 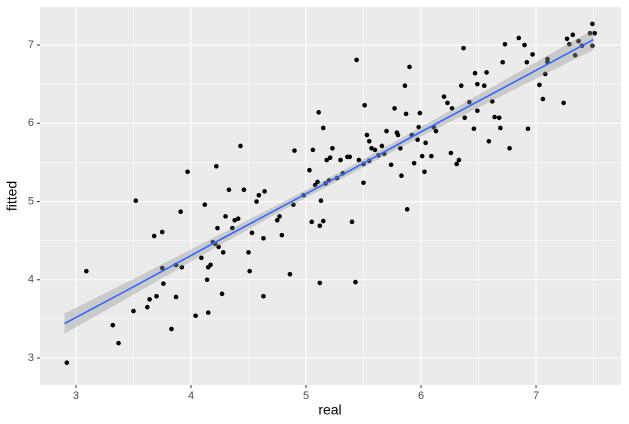 I want to click on y-tick-label: 4, so click(x=31, y=280).